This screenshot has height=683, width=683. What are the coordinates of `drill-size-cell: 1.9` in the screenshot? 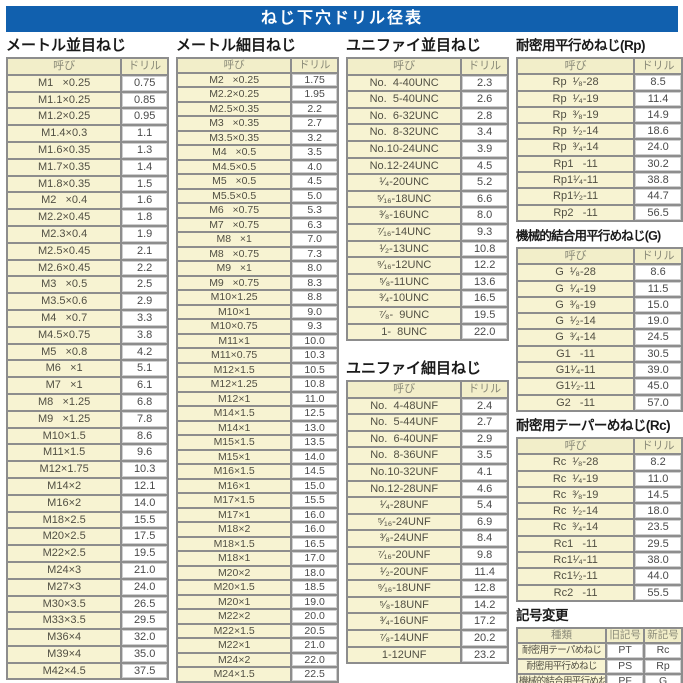 It's located at (144, 234).